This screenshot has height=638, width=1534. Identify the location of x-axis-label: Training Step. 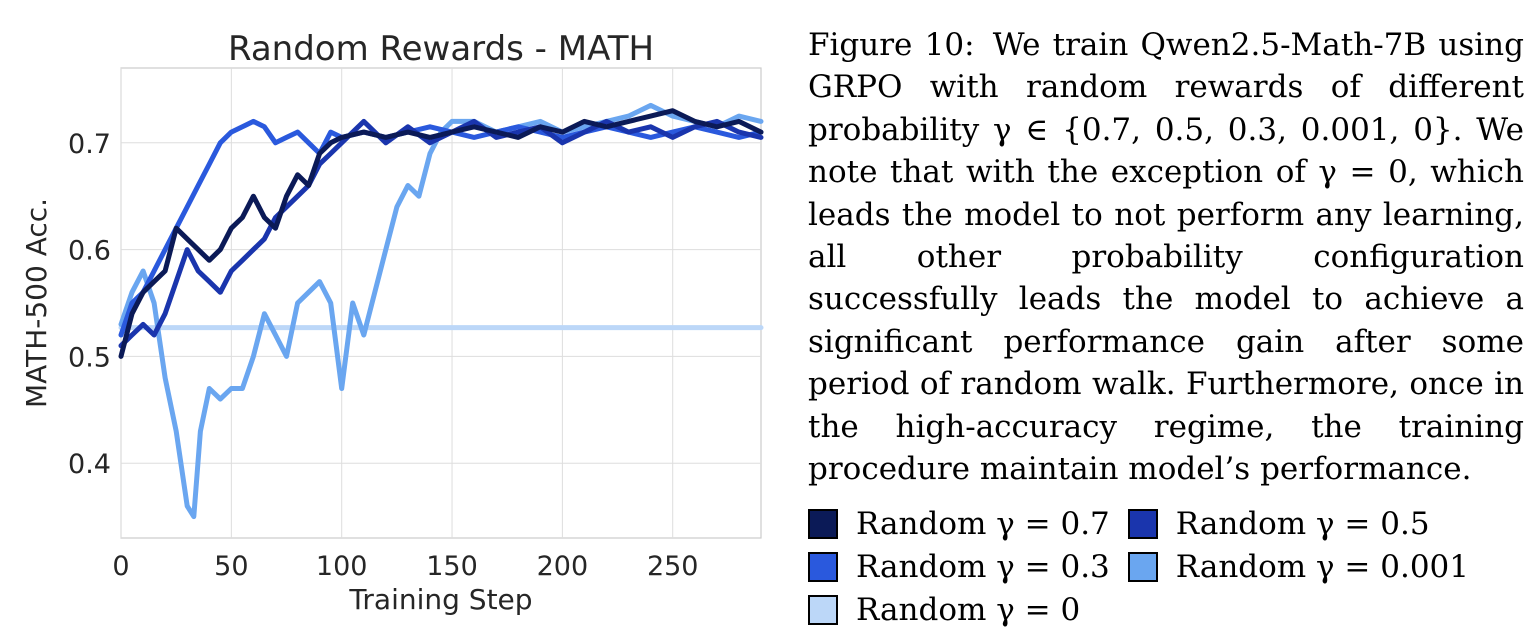
(440, 599).